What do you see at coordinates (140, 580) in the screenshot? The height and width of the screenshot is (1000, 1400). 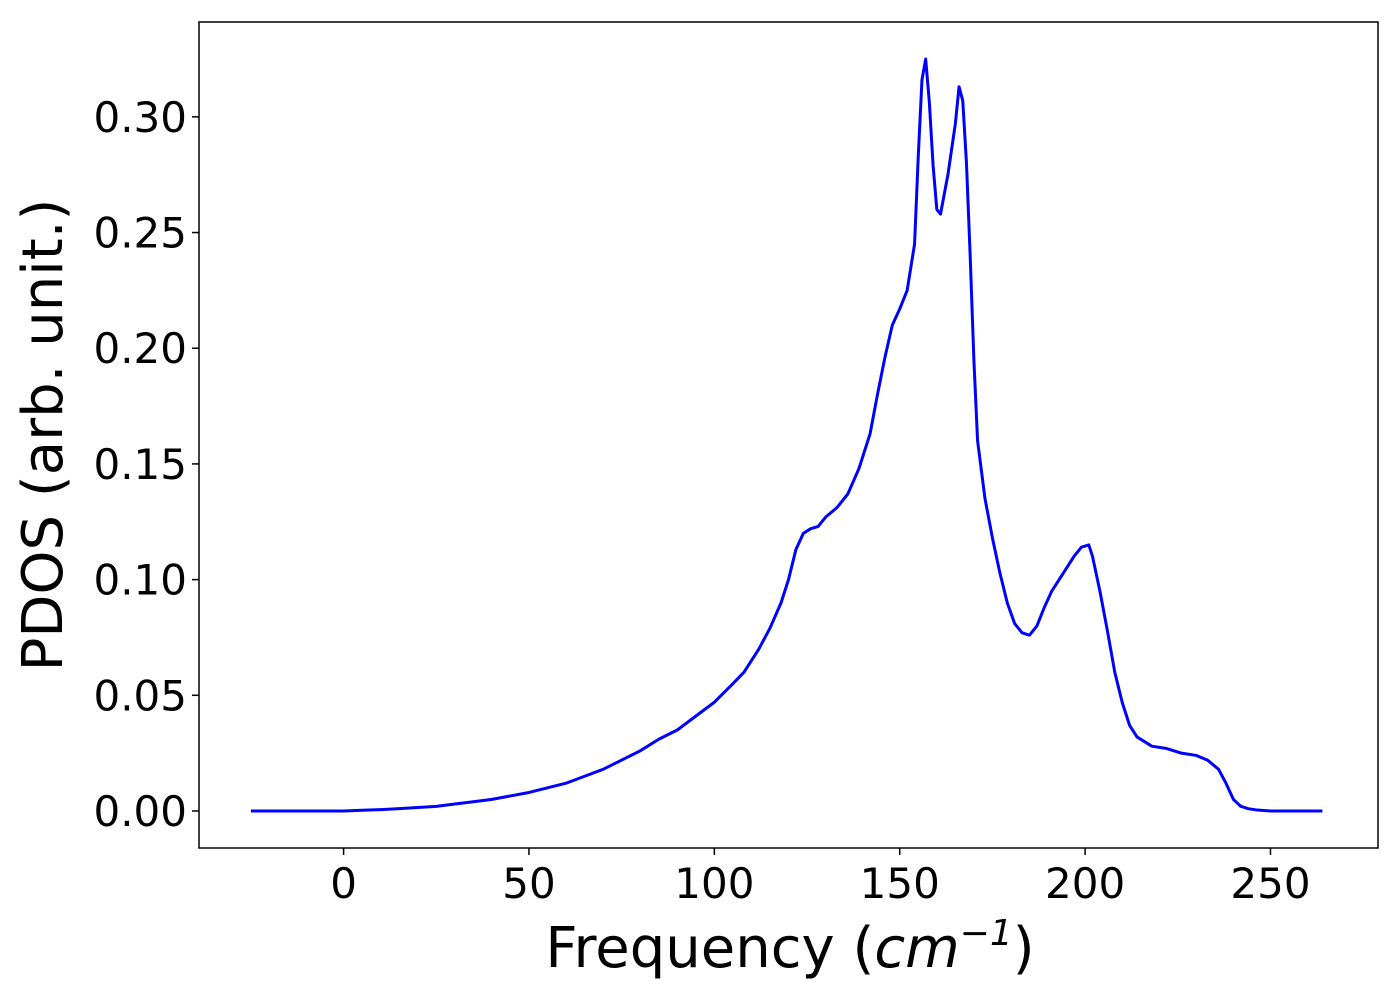 I see `y-tick-label: 0.10` at bounding box center [140, 580].